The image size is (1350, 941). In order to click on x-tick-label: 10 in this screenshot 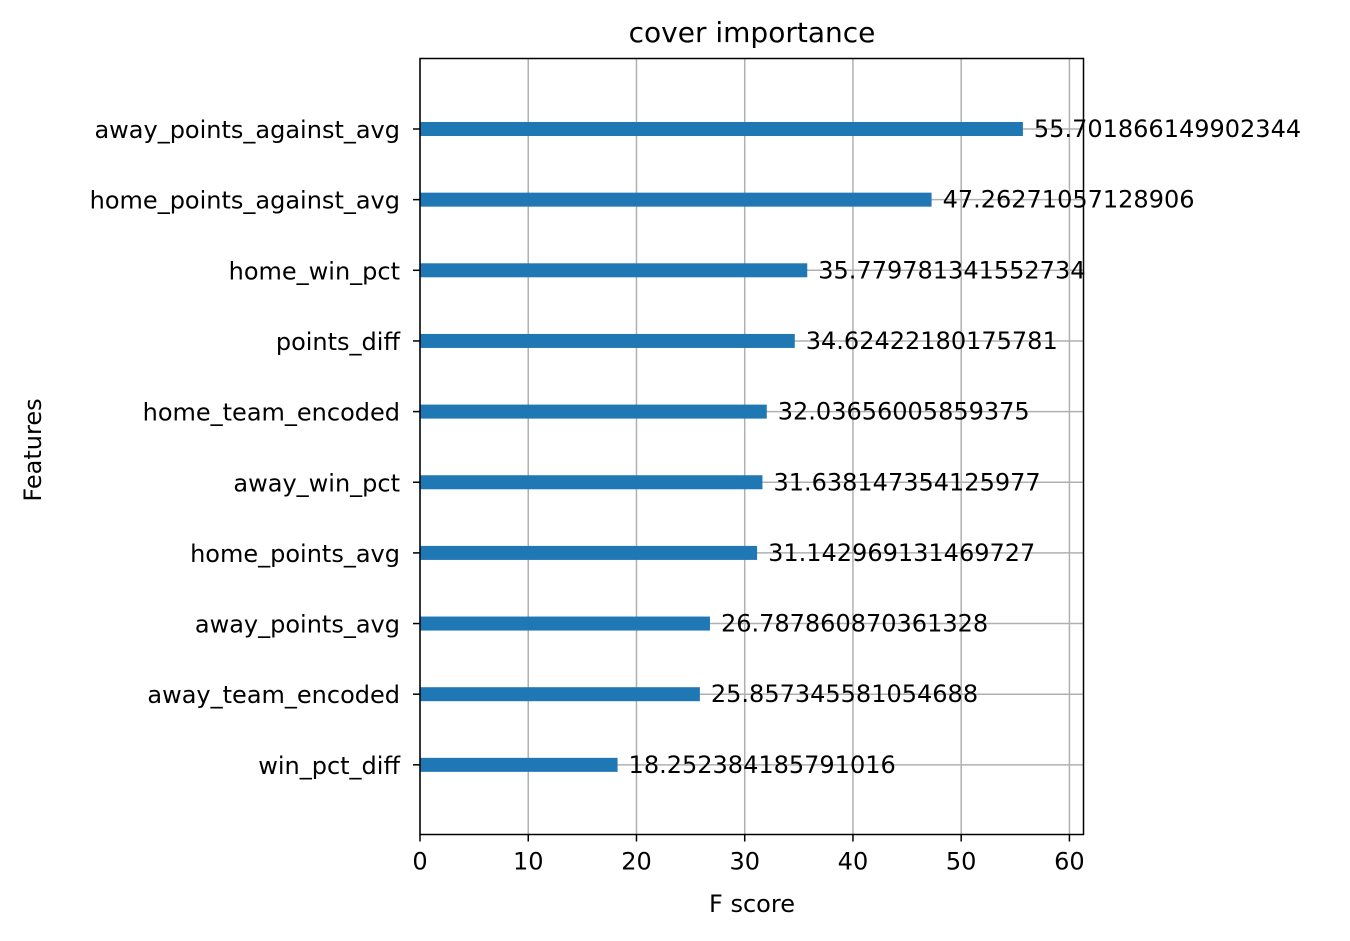, I will do `click(528, 862)`.